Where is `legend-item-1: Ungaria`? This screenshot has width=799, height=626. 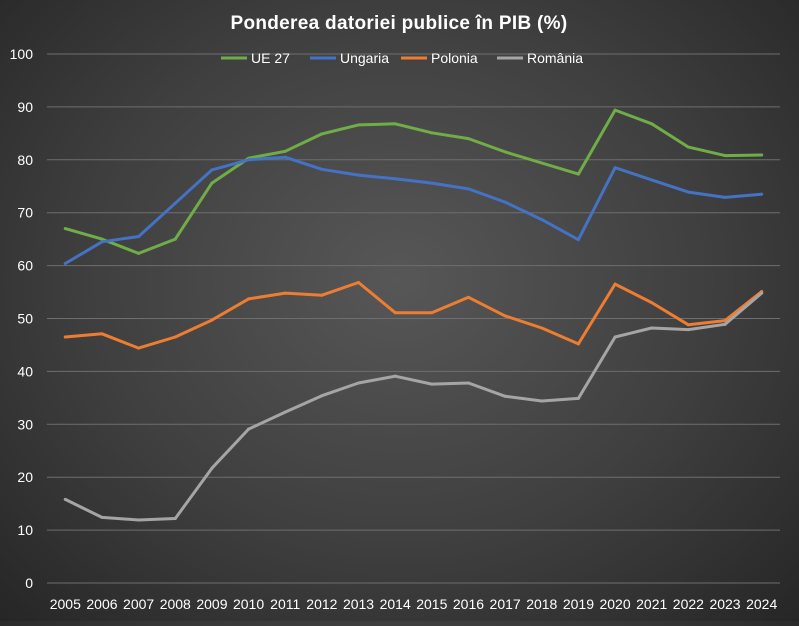 legend-item-1: Ungaria is located at coordinates (349, 58).